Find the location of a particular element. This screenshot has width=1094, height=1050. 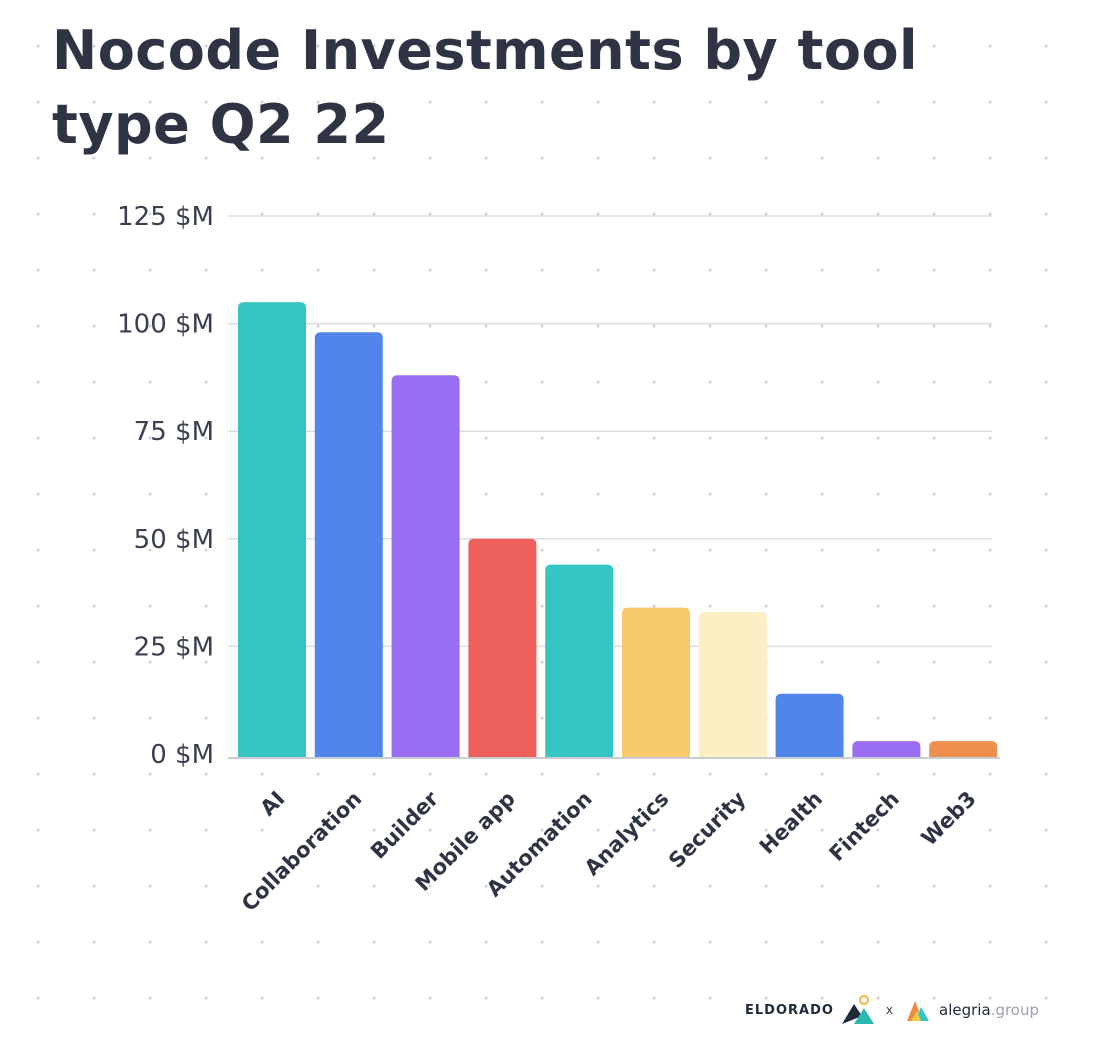

y-tick-label: 100 $M is located at coordinates (165, 325).